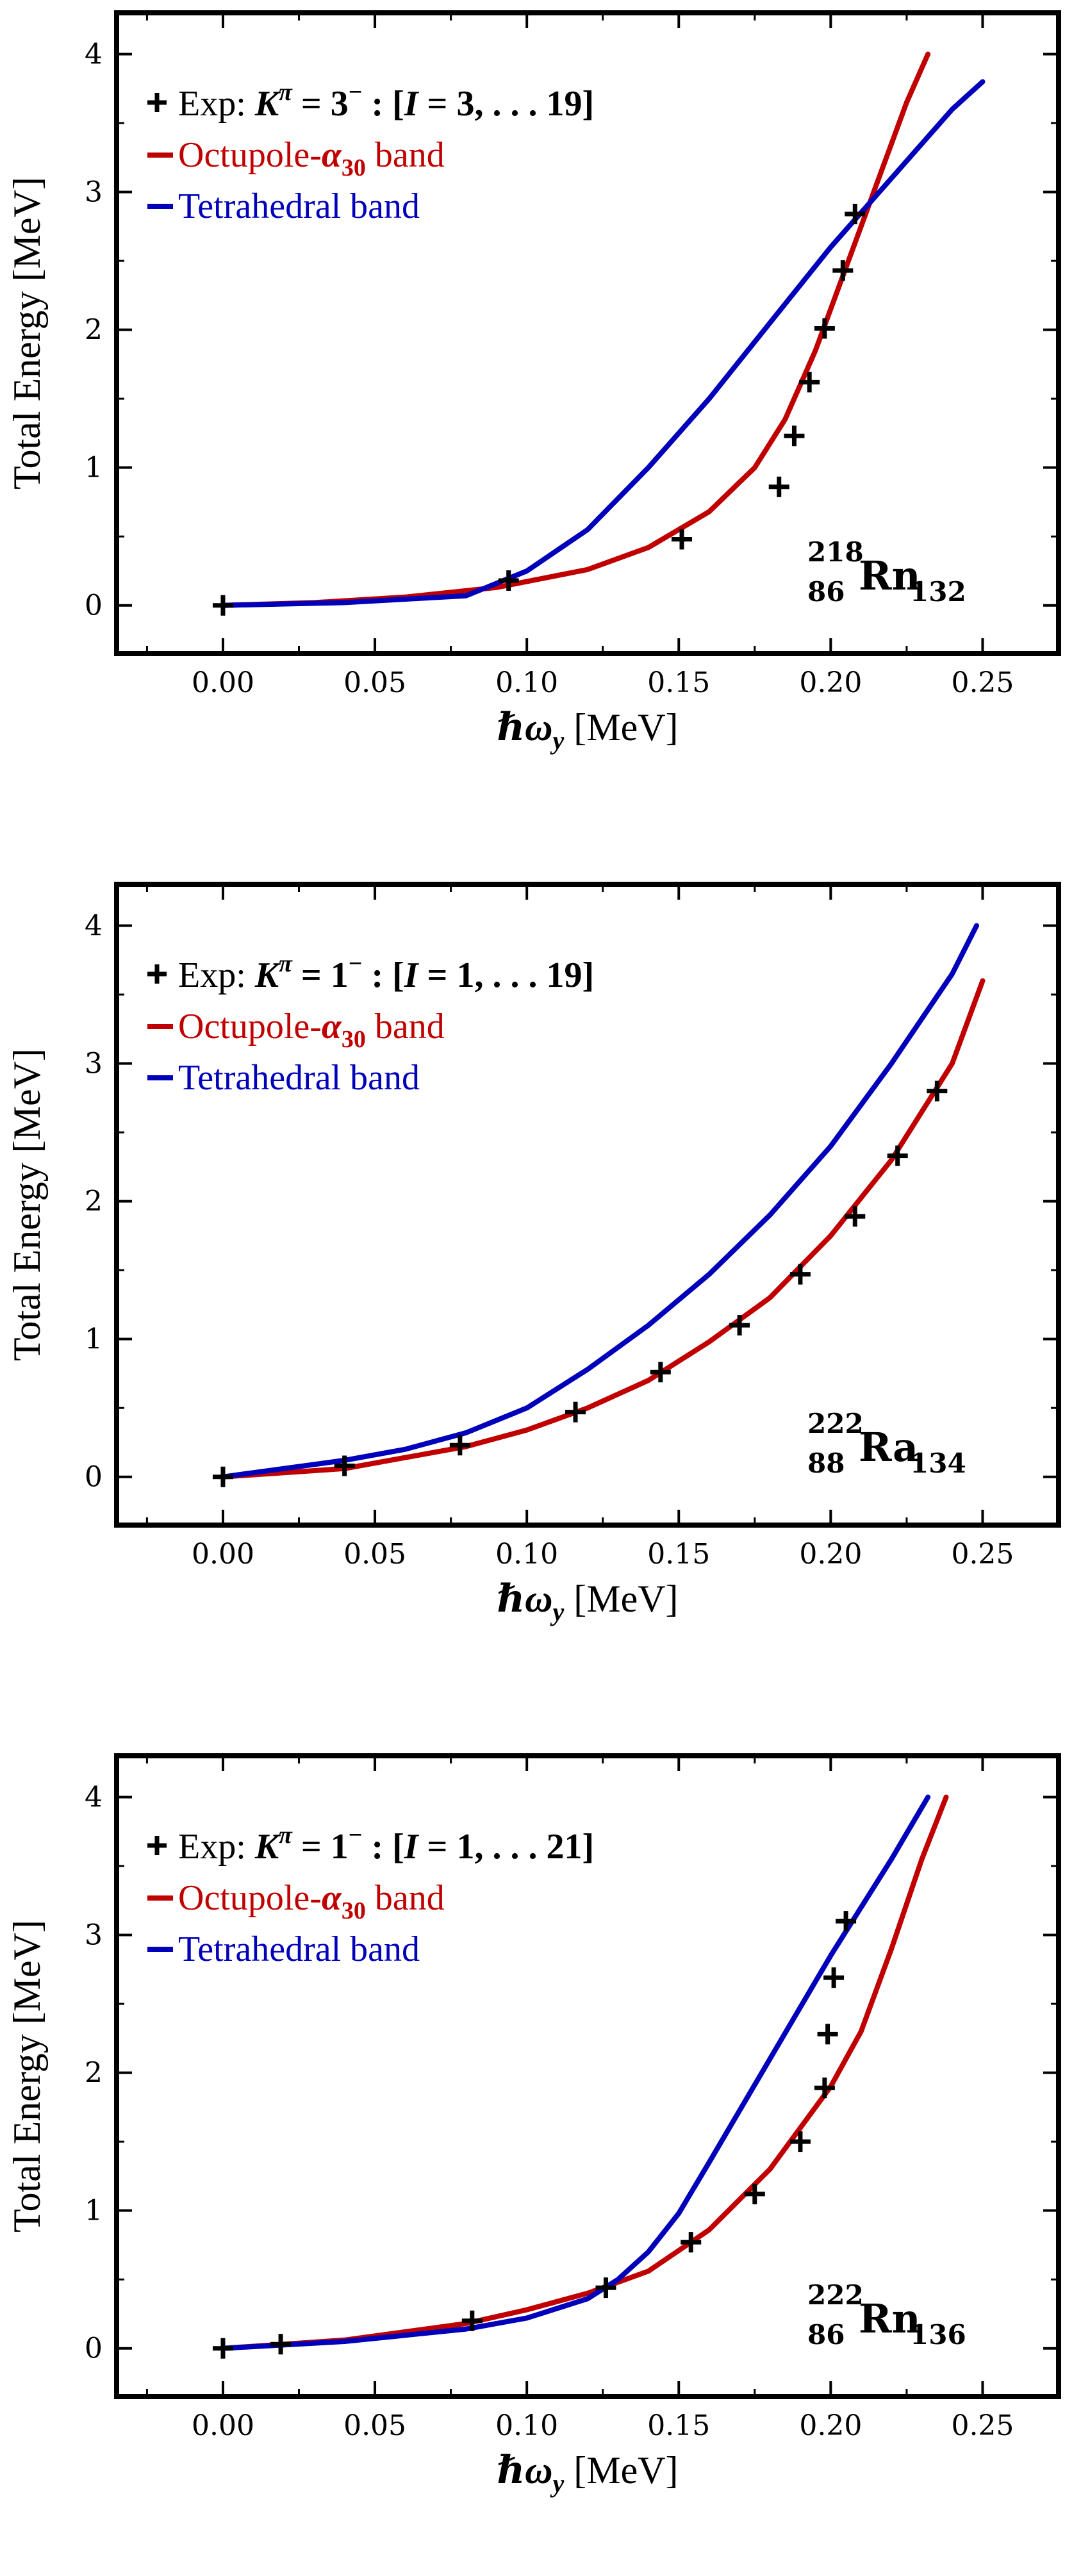  I want to click on chart-1-x-tick-label: 0.15, so click(678, 682).